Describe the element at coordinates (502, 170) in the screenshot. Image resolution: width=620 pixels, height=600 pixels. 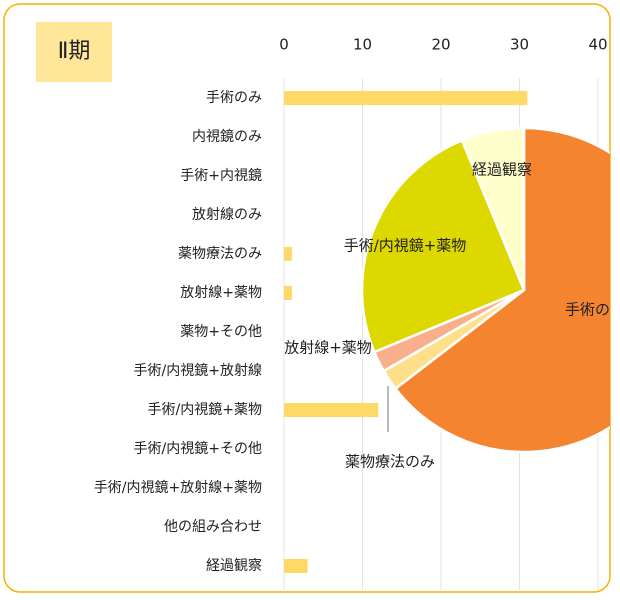
I see `slice-label: 経過観察` at that location.